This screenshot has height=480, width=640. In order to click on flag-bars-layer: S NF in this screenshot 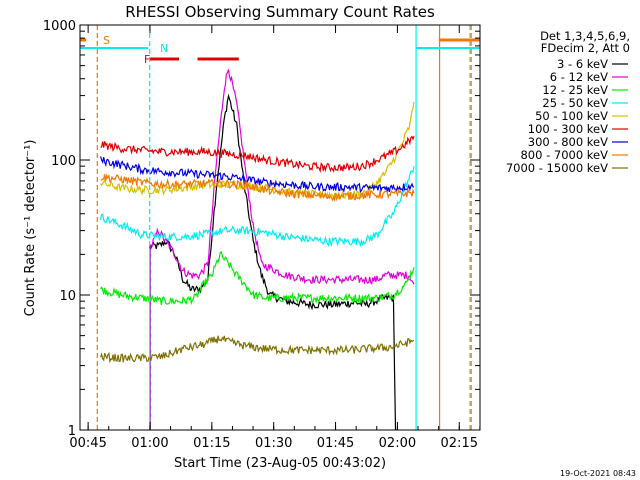, I will do `click(280, 50)`.